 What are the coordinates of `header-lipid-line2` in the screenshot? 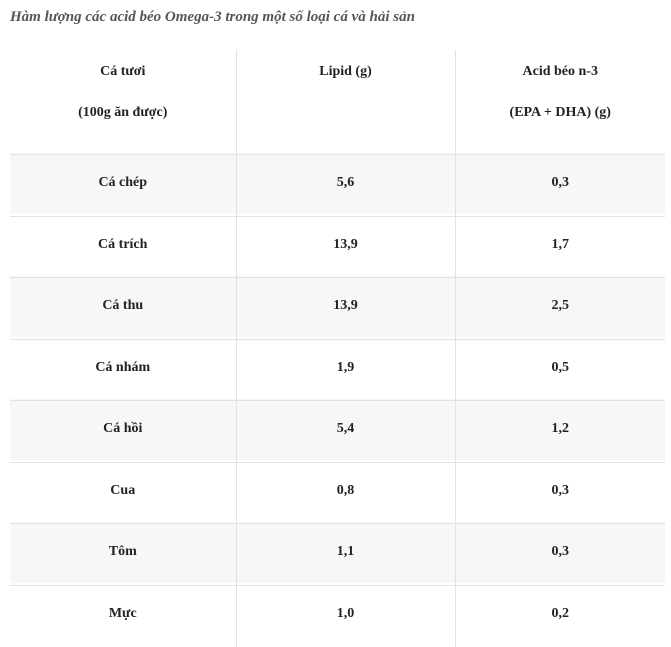 It's located at (346, 113).